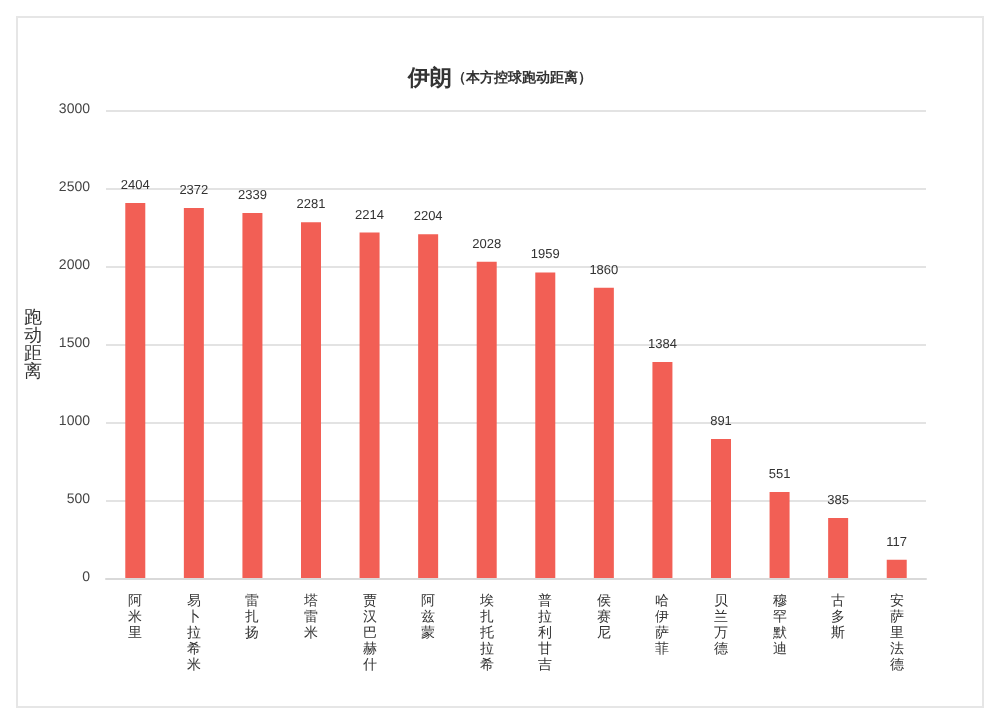 The height and width of the screenshot is (724, 1000). What do you see at coordinates (33, 344) in the screenshot?
I see `y-axis-title: 跑动距离` at bounding box center [33, 344].